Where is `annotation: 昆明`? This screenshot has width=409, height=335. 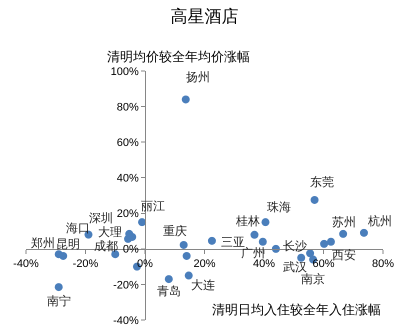 annotation: 昆明 is located at coordinates (68, 244).